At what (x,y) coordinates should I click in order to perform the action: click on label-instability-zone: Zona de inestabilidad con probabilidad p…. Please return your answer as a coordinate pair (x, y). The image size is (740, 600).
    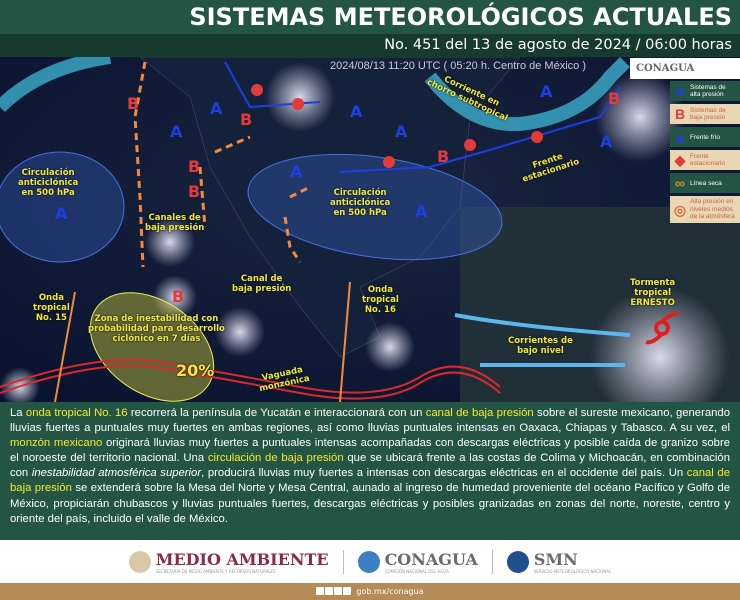
    Looking at the image, I should click on (156, 329).